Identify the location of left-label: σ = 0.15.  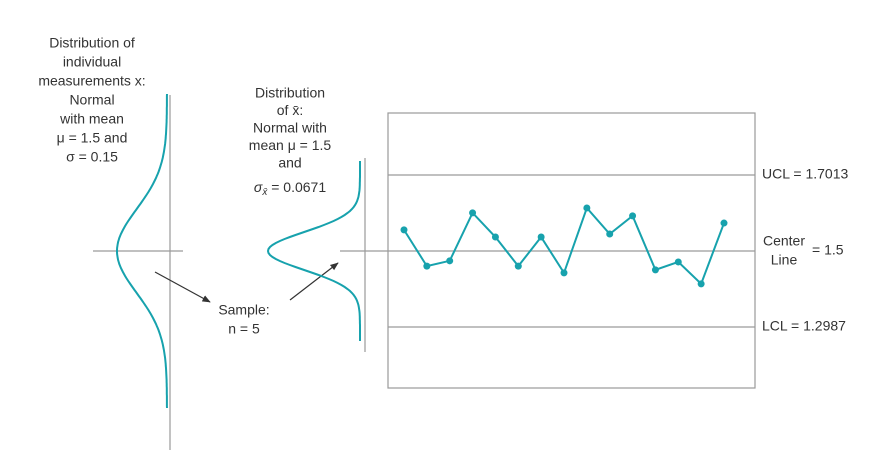
(92, 157).